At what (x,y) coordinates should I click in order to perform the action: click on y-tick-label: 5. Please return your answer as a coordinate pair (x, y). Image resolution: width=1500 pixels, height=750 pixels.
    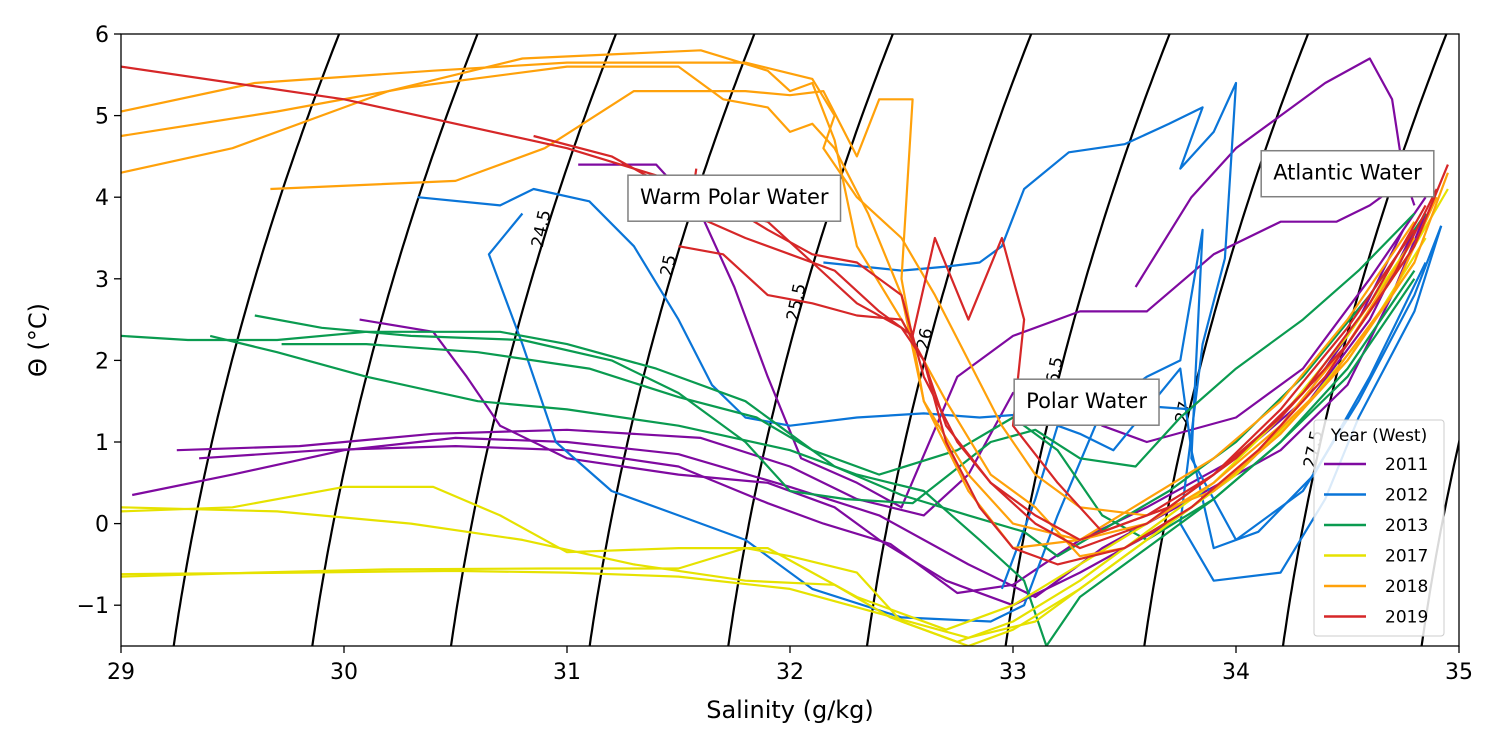
    Looking at the image, I should click on (102, 117).